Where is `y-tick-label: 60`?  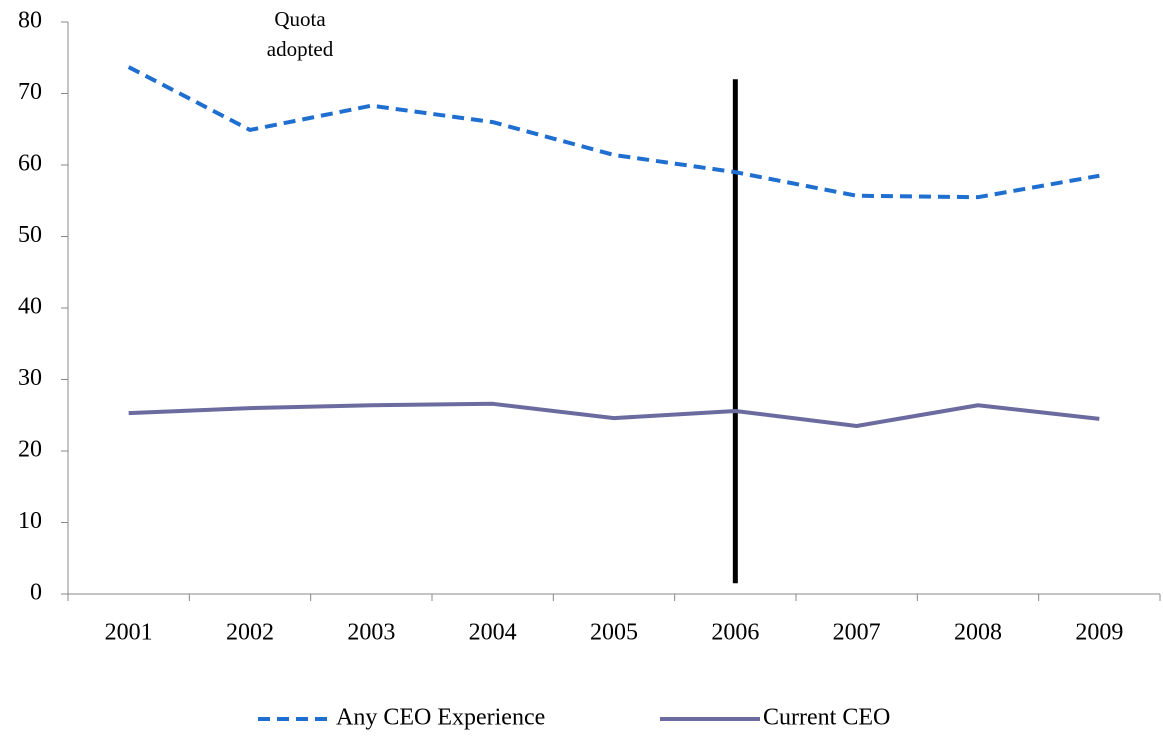
y-tick-label: 60 is located at coordinates (30, 164).